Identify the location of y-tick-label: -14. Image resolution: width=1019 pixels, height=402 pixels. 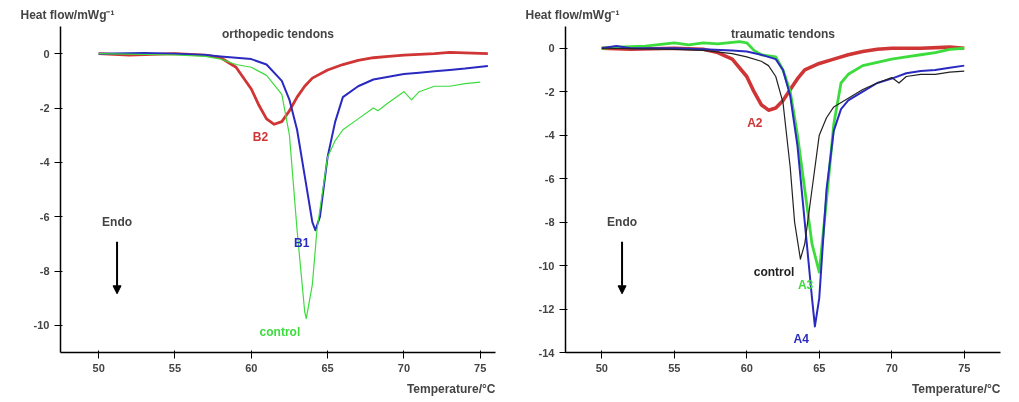
(547, 352).